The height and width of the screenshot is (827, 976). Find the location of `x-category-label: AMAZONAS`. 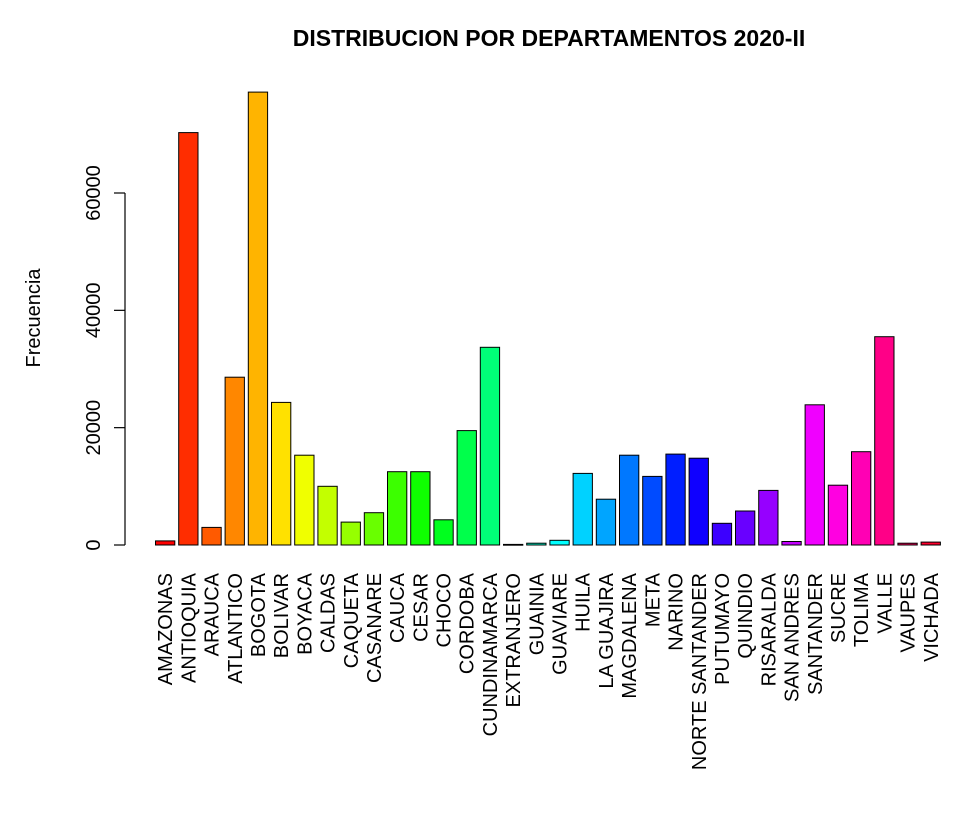

x-category-label: AMAZONAS is located at coordinates (166, 629).